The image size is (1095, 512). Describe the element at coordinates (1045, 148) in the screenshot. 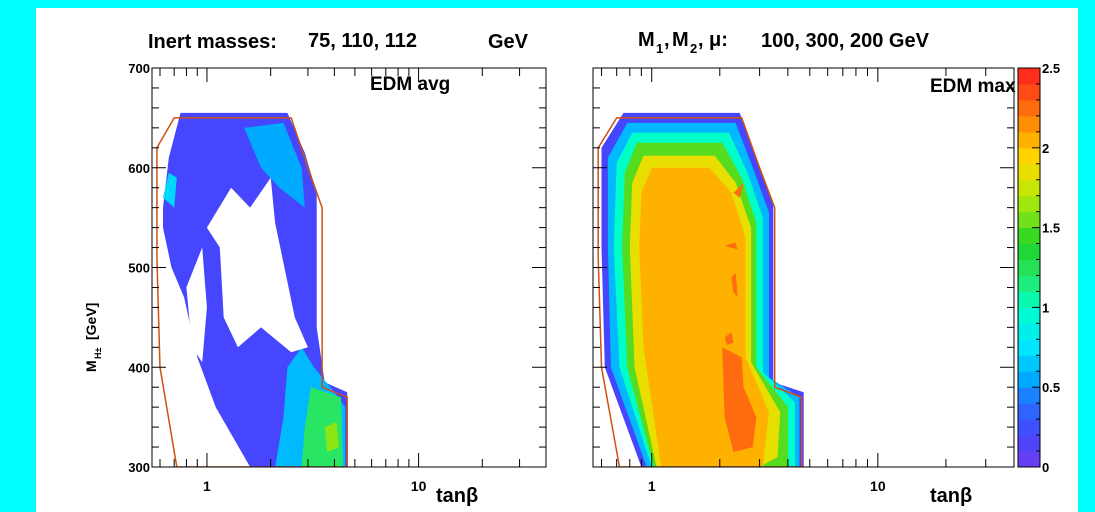

I see `colorbar-tick-label: 2` at that location.